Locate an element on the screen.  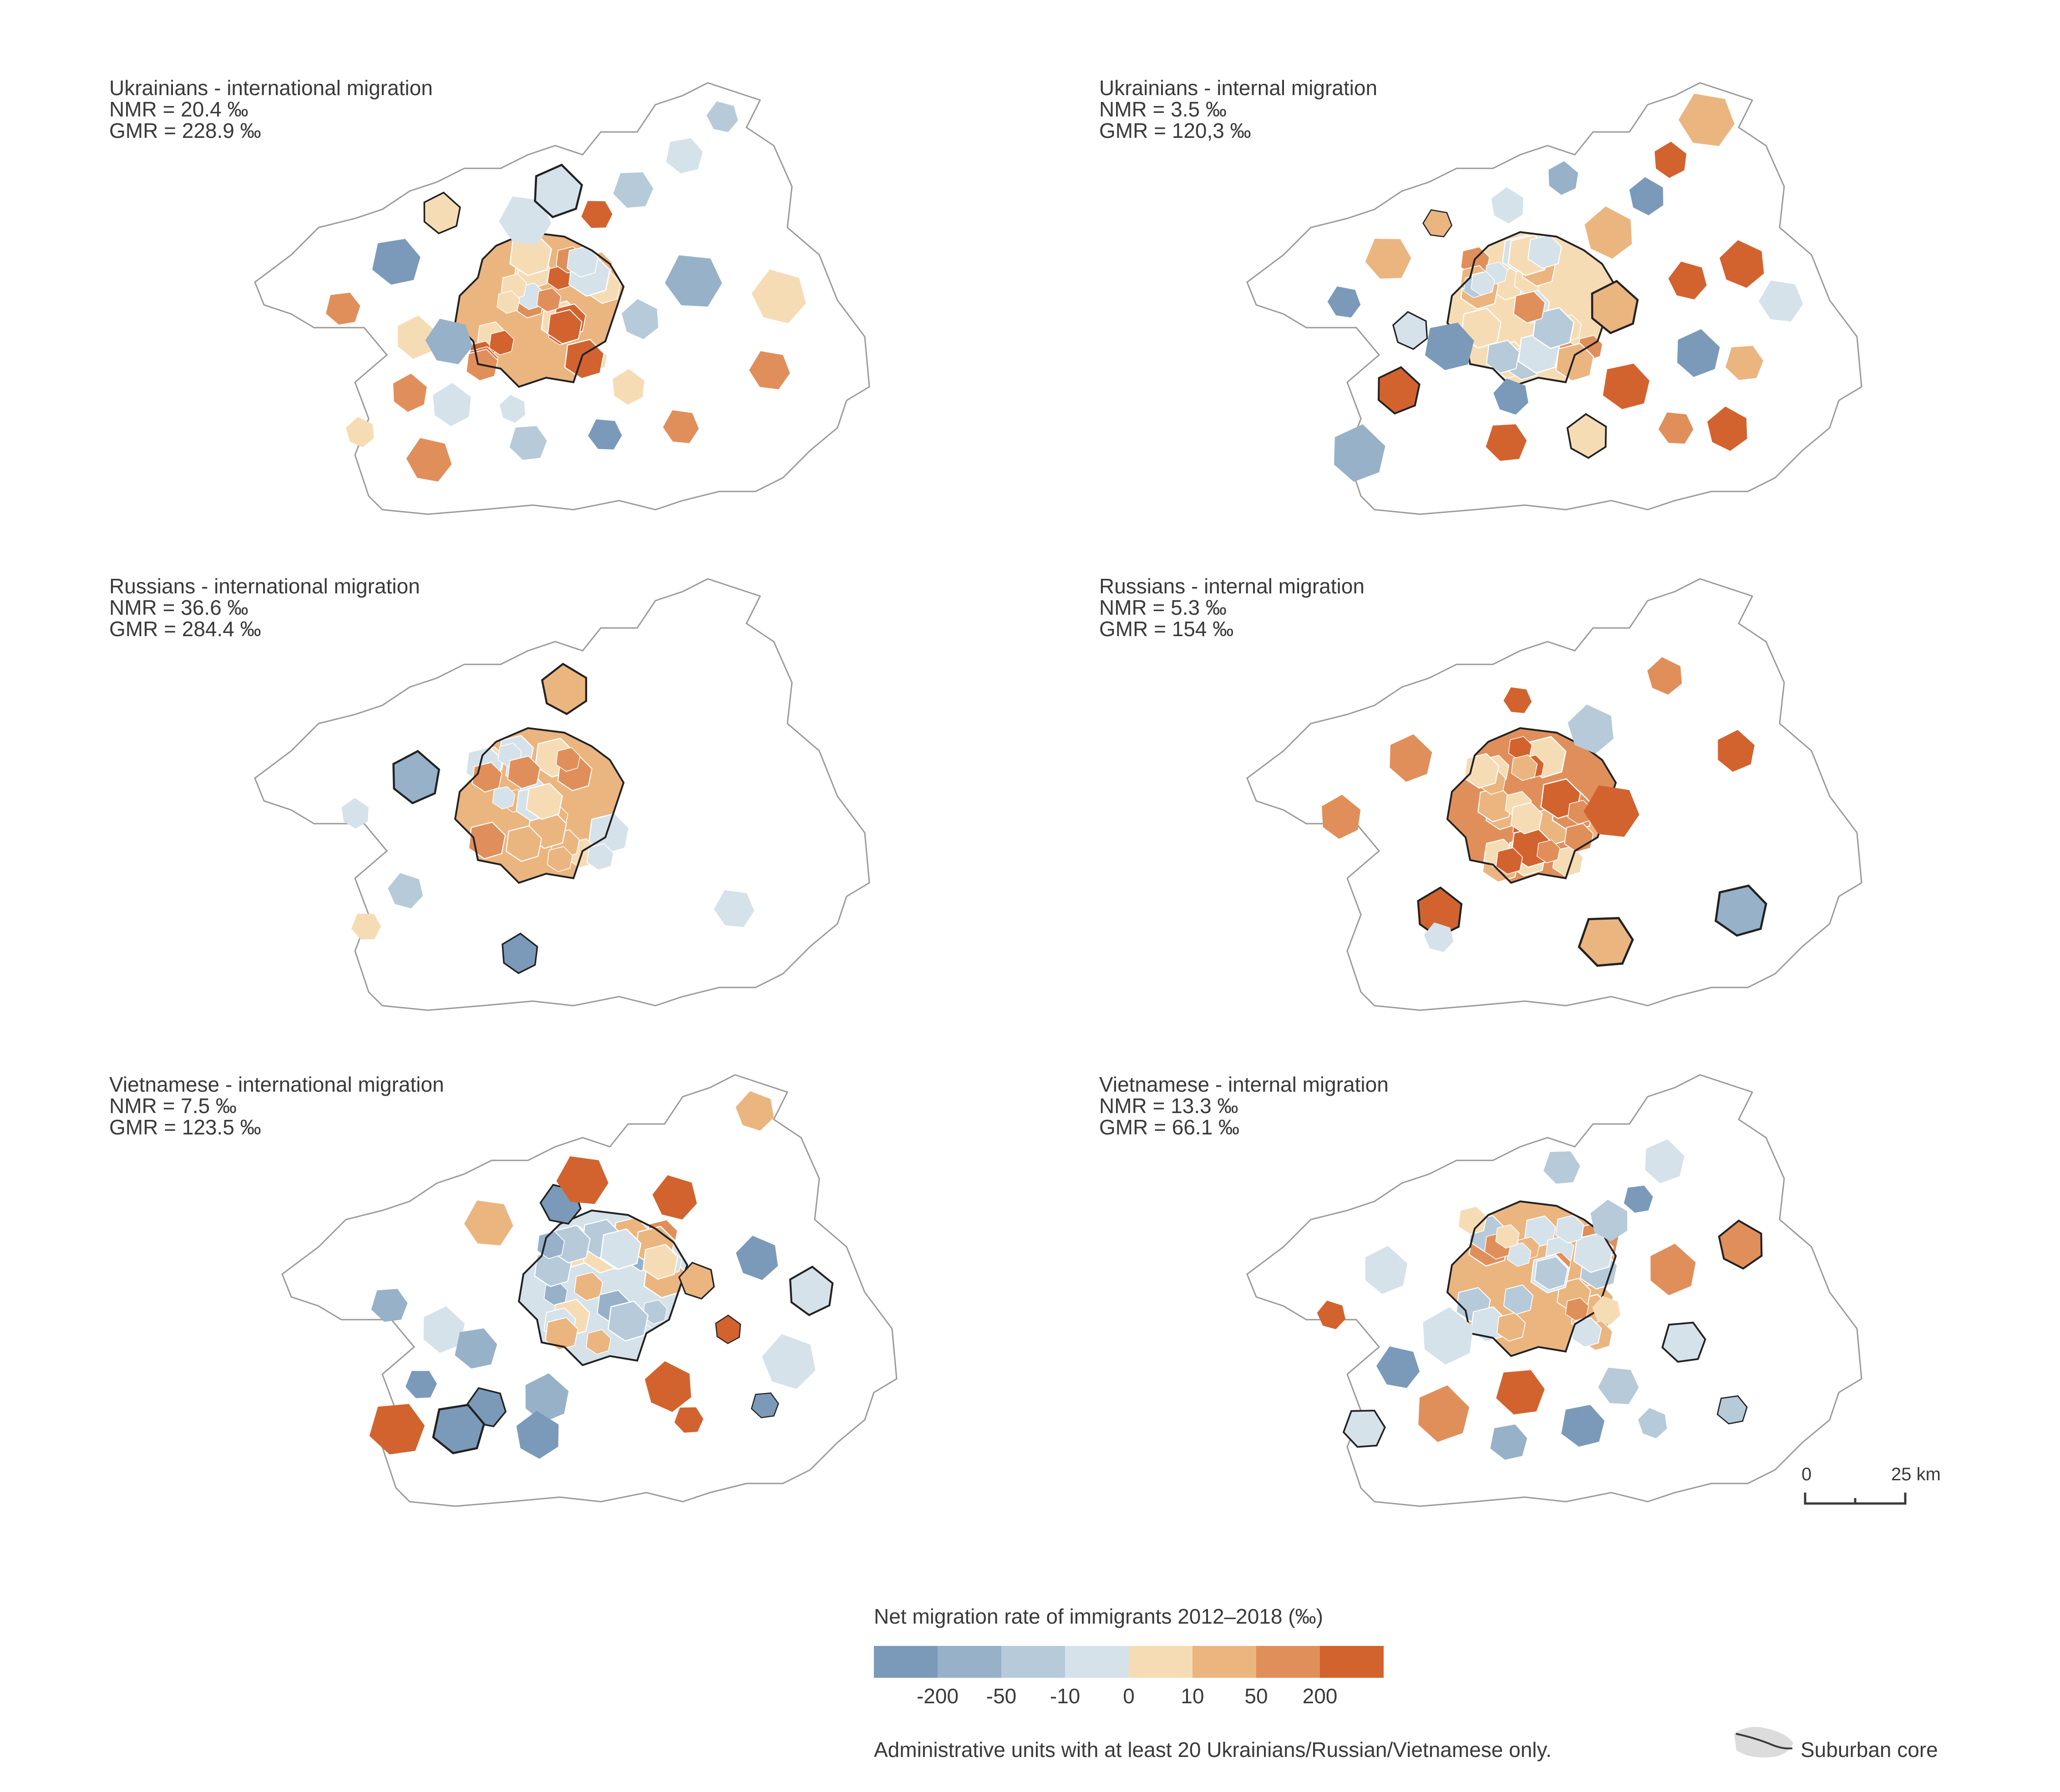
scale-end-label: 25 km is located at coordinates (1916, 1474).